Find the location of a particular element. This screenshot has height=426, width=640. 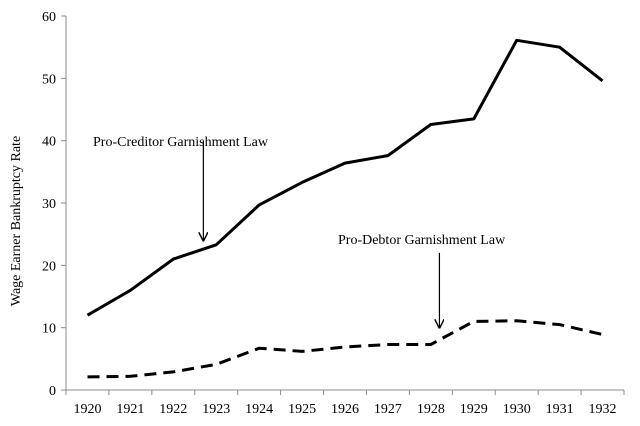

y-tick-label: 0 is located at coordinates (52, 391).